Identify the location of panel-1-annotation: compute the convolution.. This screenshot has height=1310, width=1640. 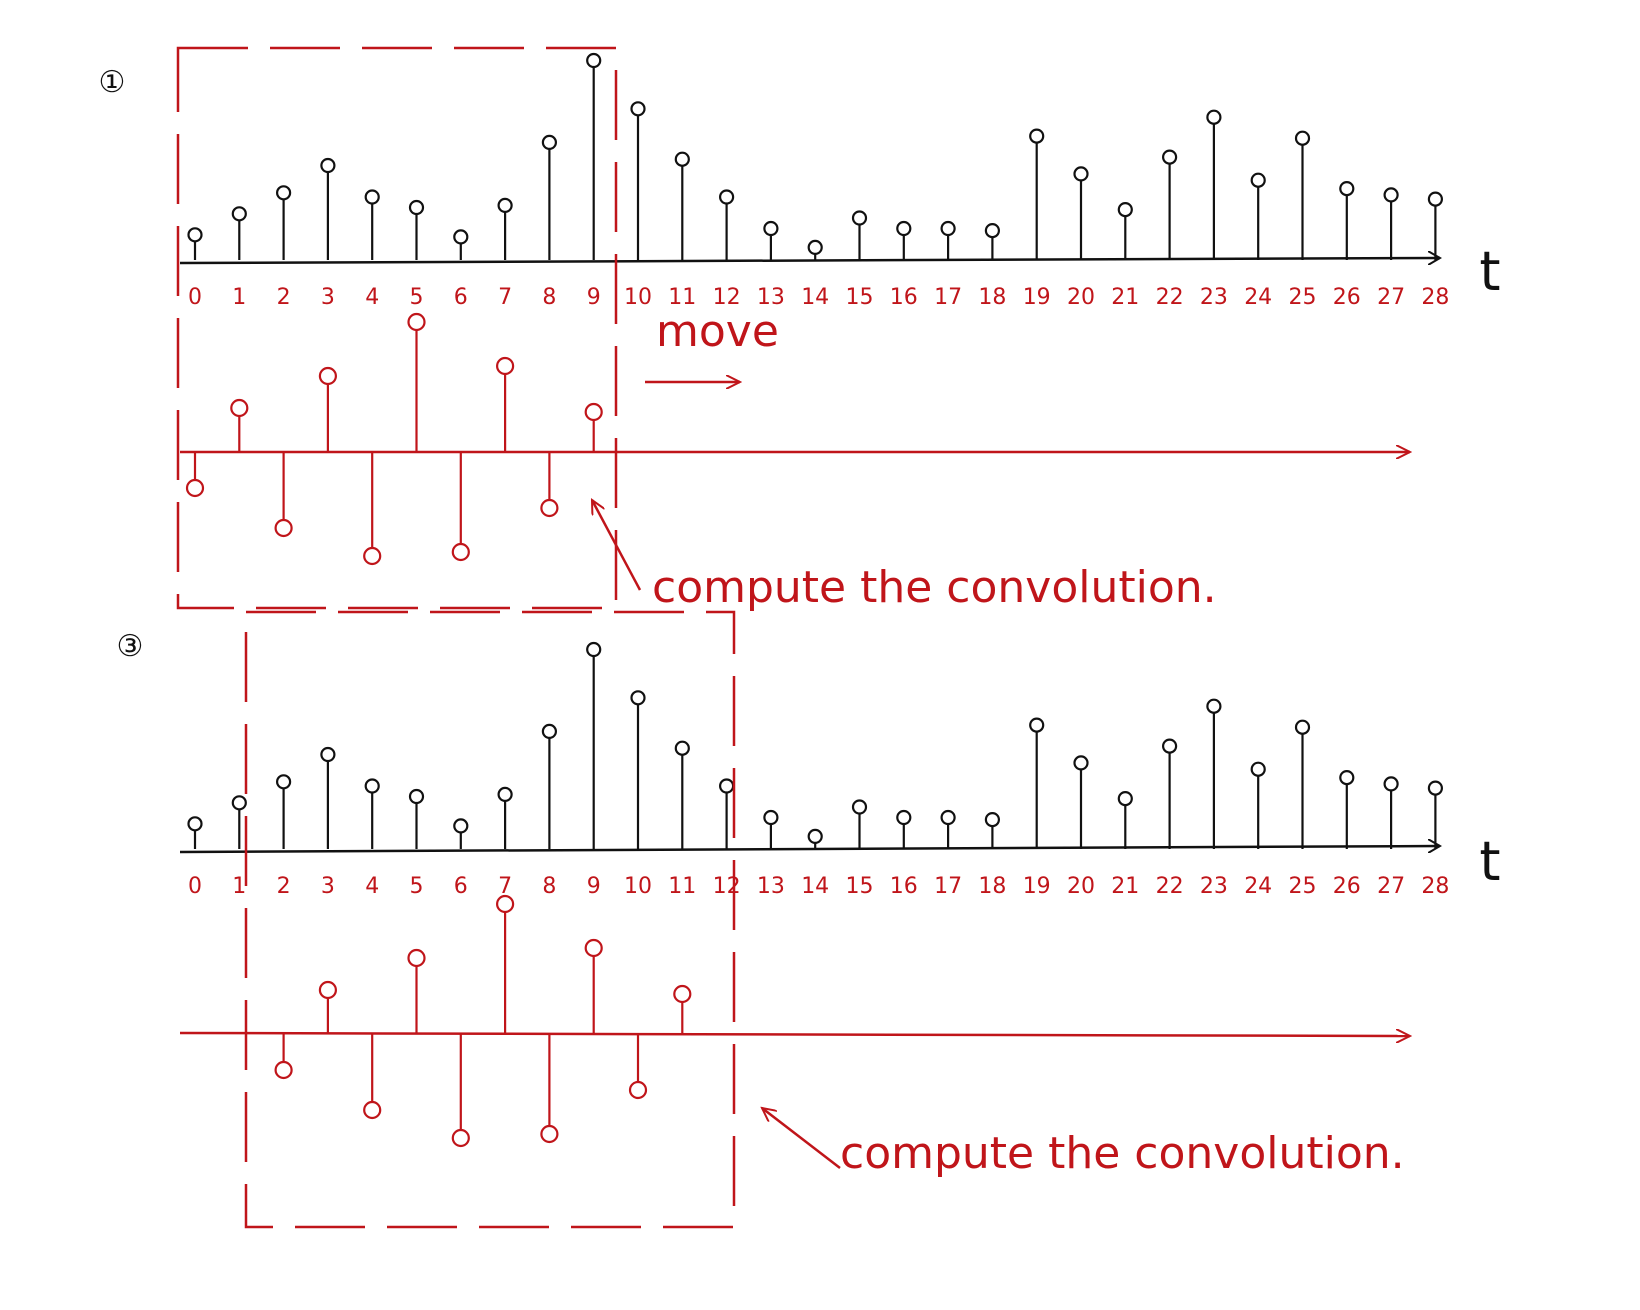
(934, 587).